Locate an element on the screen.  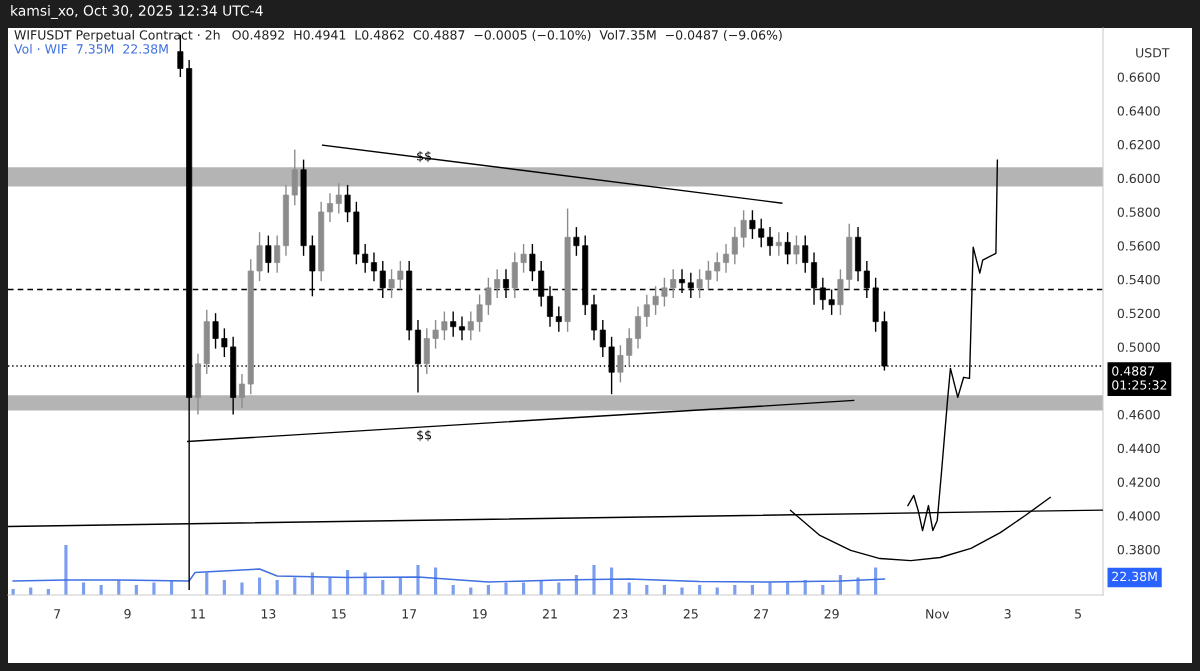
x-tick-label: 13 is located at coordinates (268, 614).